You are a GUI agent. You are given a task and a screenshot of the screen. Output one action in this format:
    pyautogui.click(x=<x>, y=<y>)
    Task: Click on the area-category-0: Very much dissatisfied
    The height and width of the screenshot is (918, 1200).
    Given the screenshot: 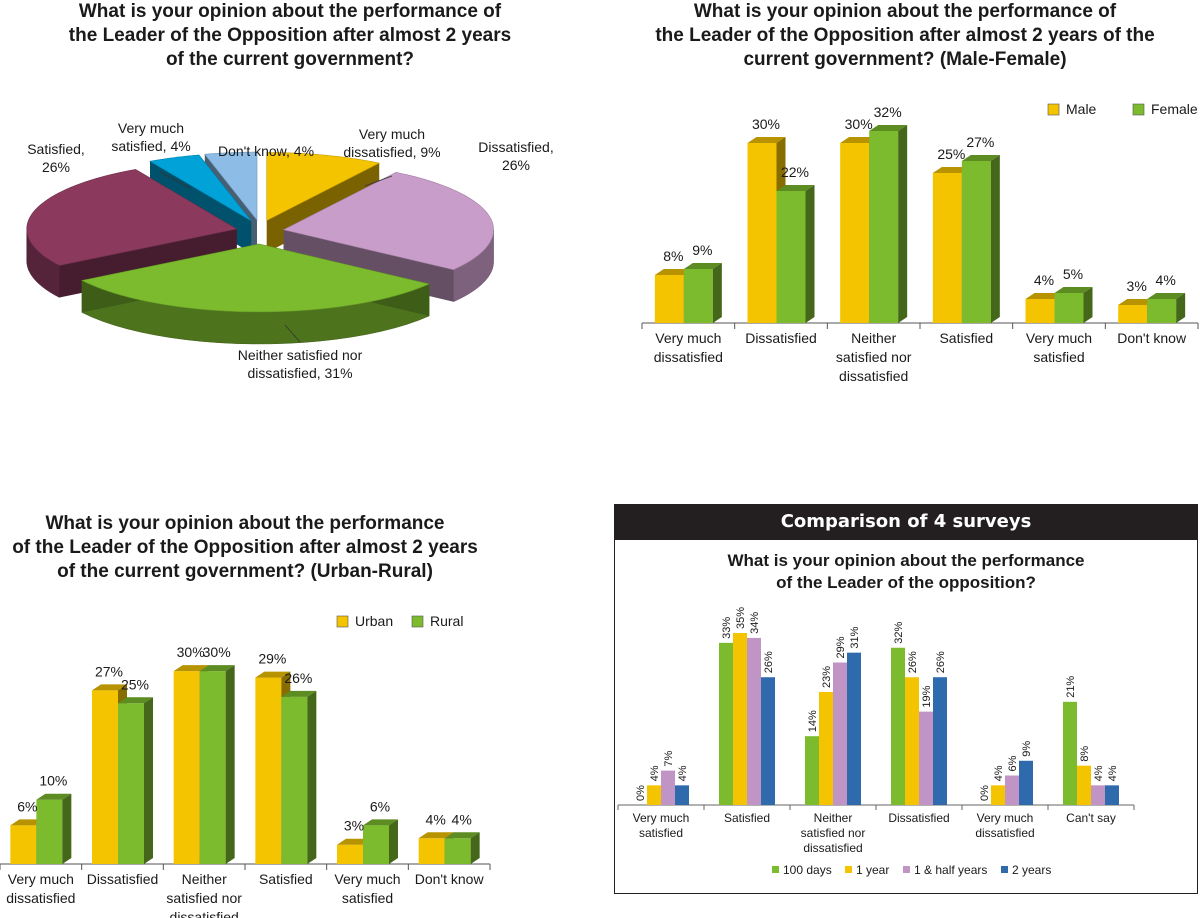 What is the action you would take?
    pyautogui.click(x=40, y=888)
    